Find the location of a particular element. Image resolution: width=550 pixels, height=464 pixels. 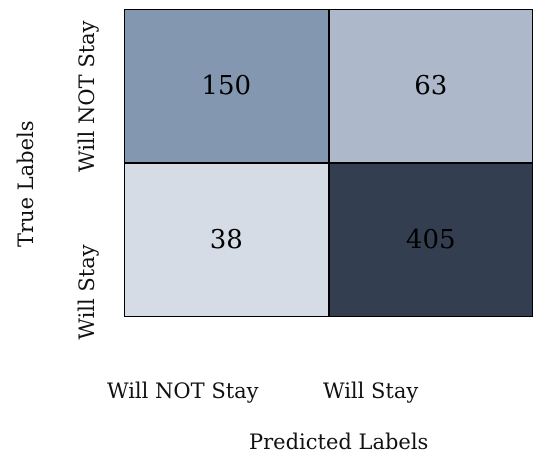

matrix-cell-r1-c0: 38 is located at coordinates (226, 240).